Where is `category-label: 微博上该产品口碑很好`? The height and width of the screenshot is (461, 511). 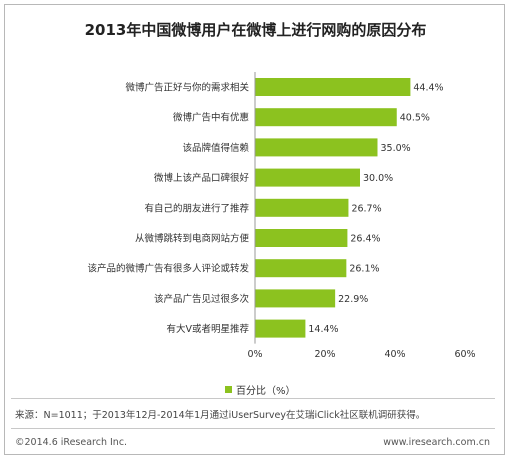
category-label: 微博上该产品口碑很好 is located at coordinates (202, 178).